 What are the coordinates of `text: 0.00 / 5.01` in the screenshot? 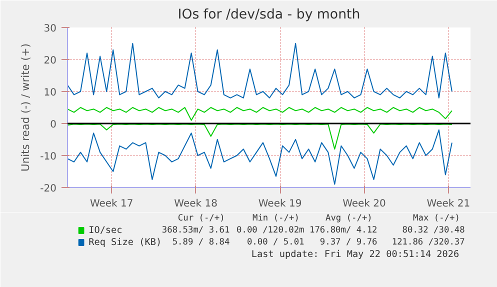 It's located at (275, 243).